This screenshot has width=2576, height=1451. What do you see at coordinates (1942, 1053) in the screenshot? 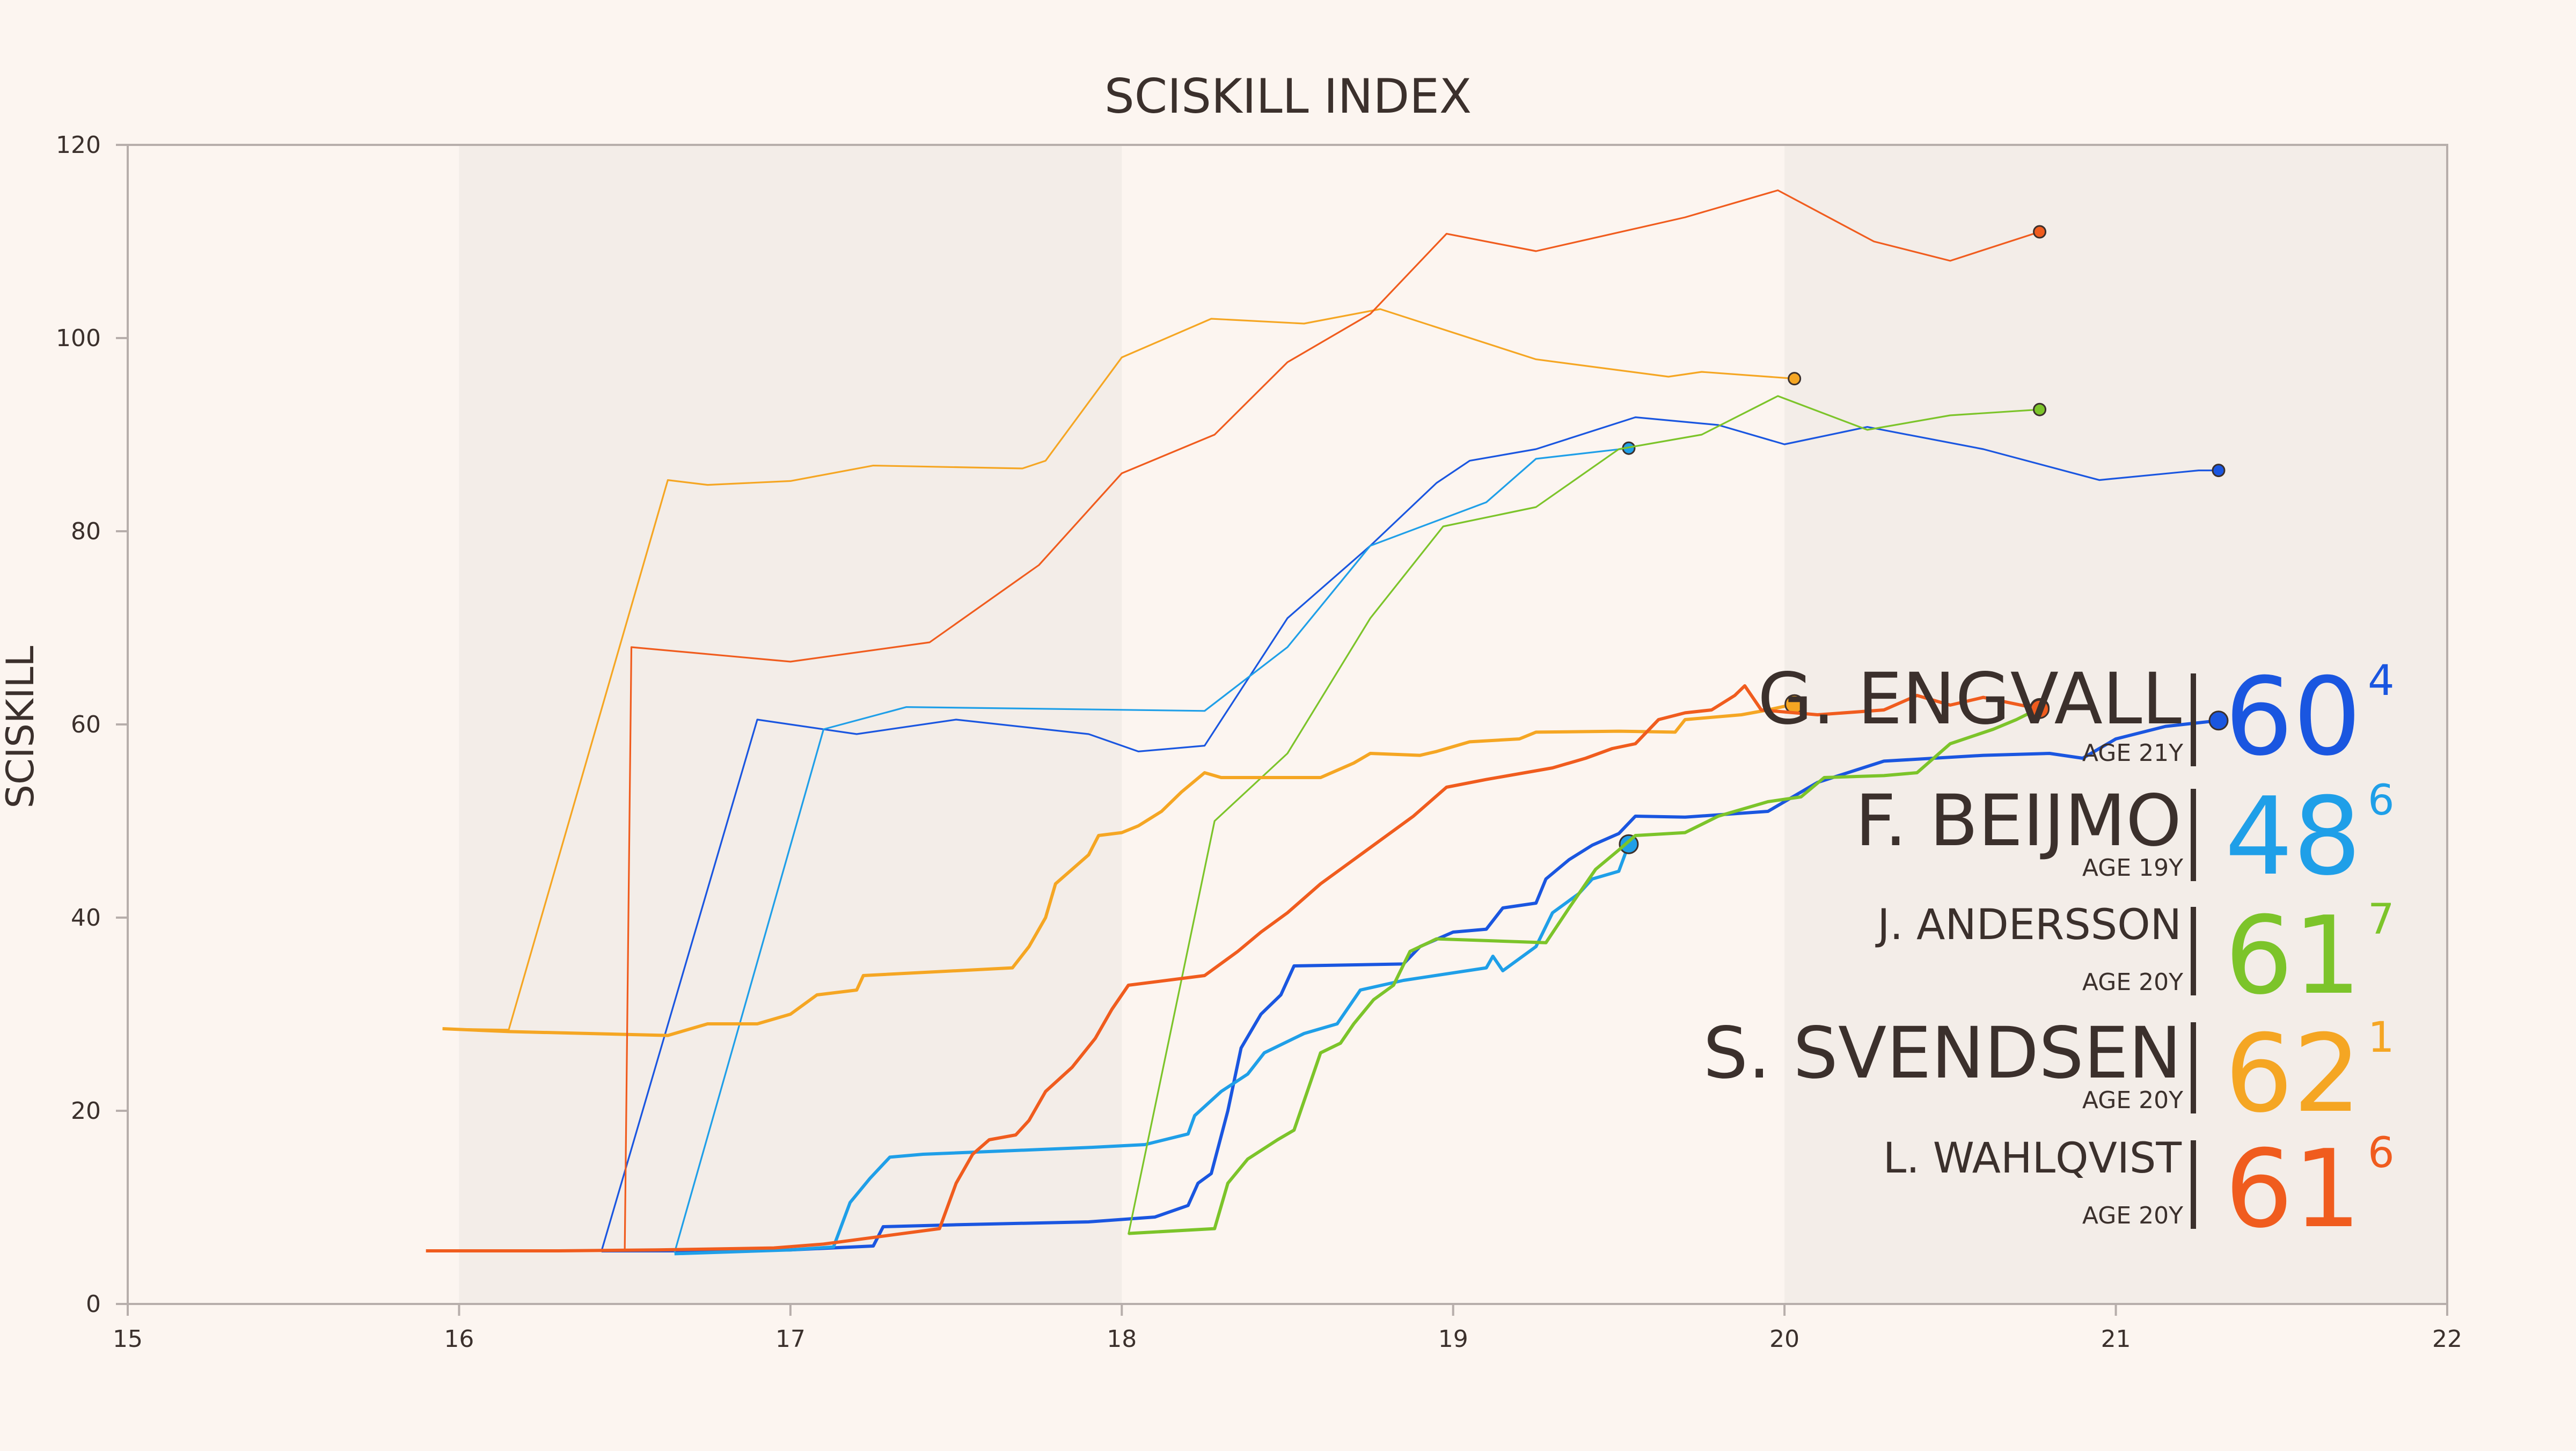
I see `player-name-s-svendsen: S. SVENDSEN` at bounding box center [1942, 1053].